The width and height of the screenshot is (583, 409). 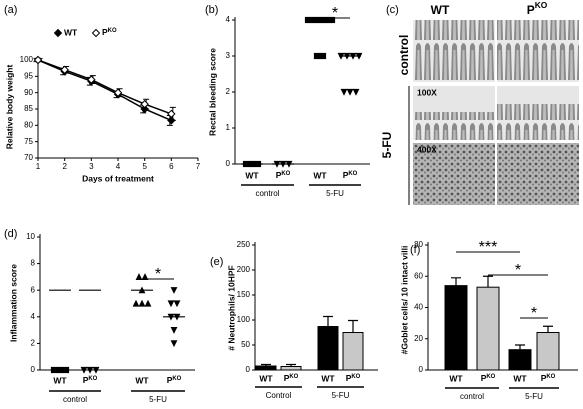 What do you see at coordinates (10, 10) in the screenshot?
I see `panel-label: (a)` at bounding box center [10, 10].